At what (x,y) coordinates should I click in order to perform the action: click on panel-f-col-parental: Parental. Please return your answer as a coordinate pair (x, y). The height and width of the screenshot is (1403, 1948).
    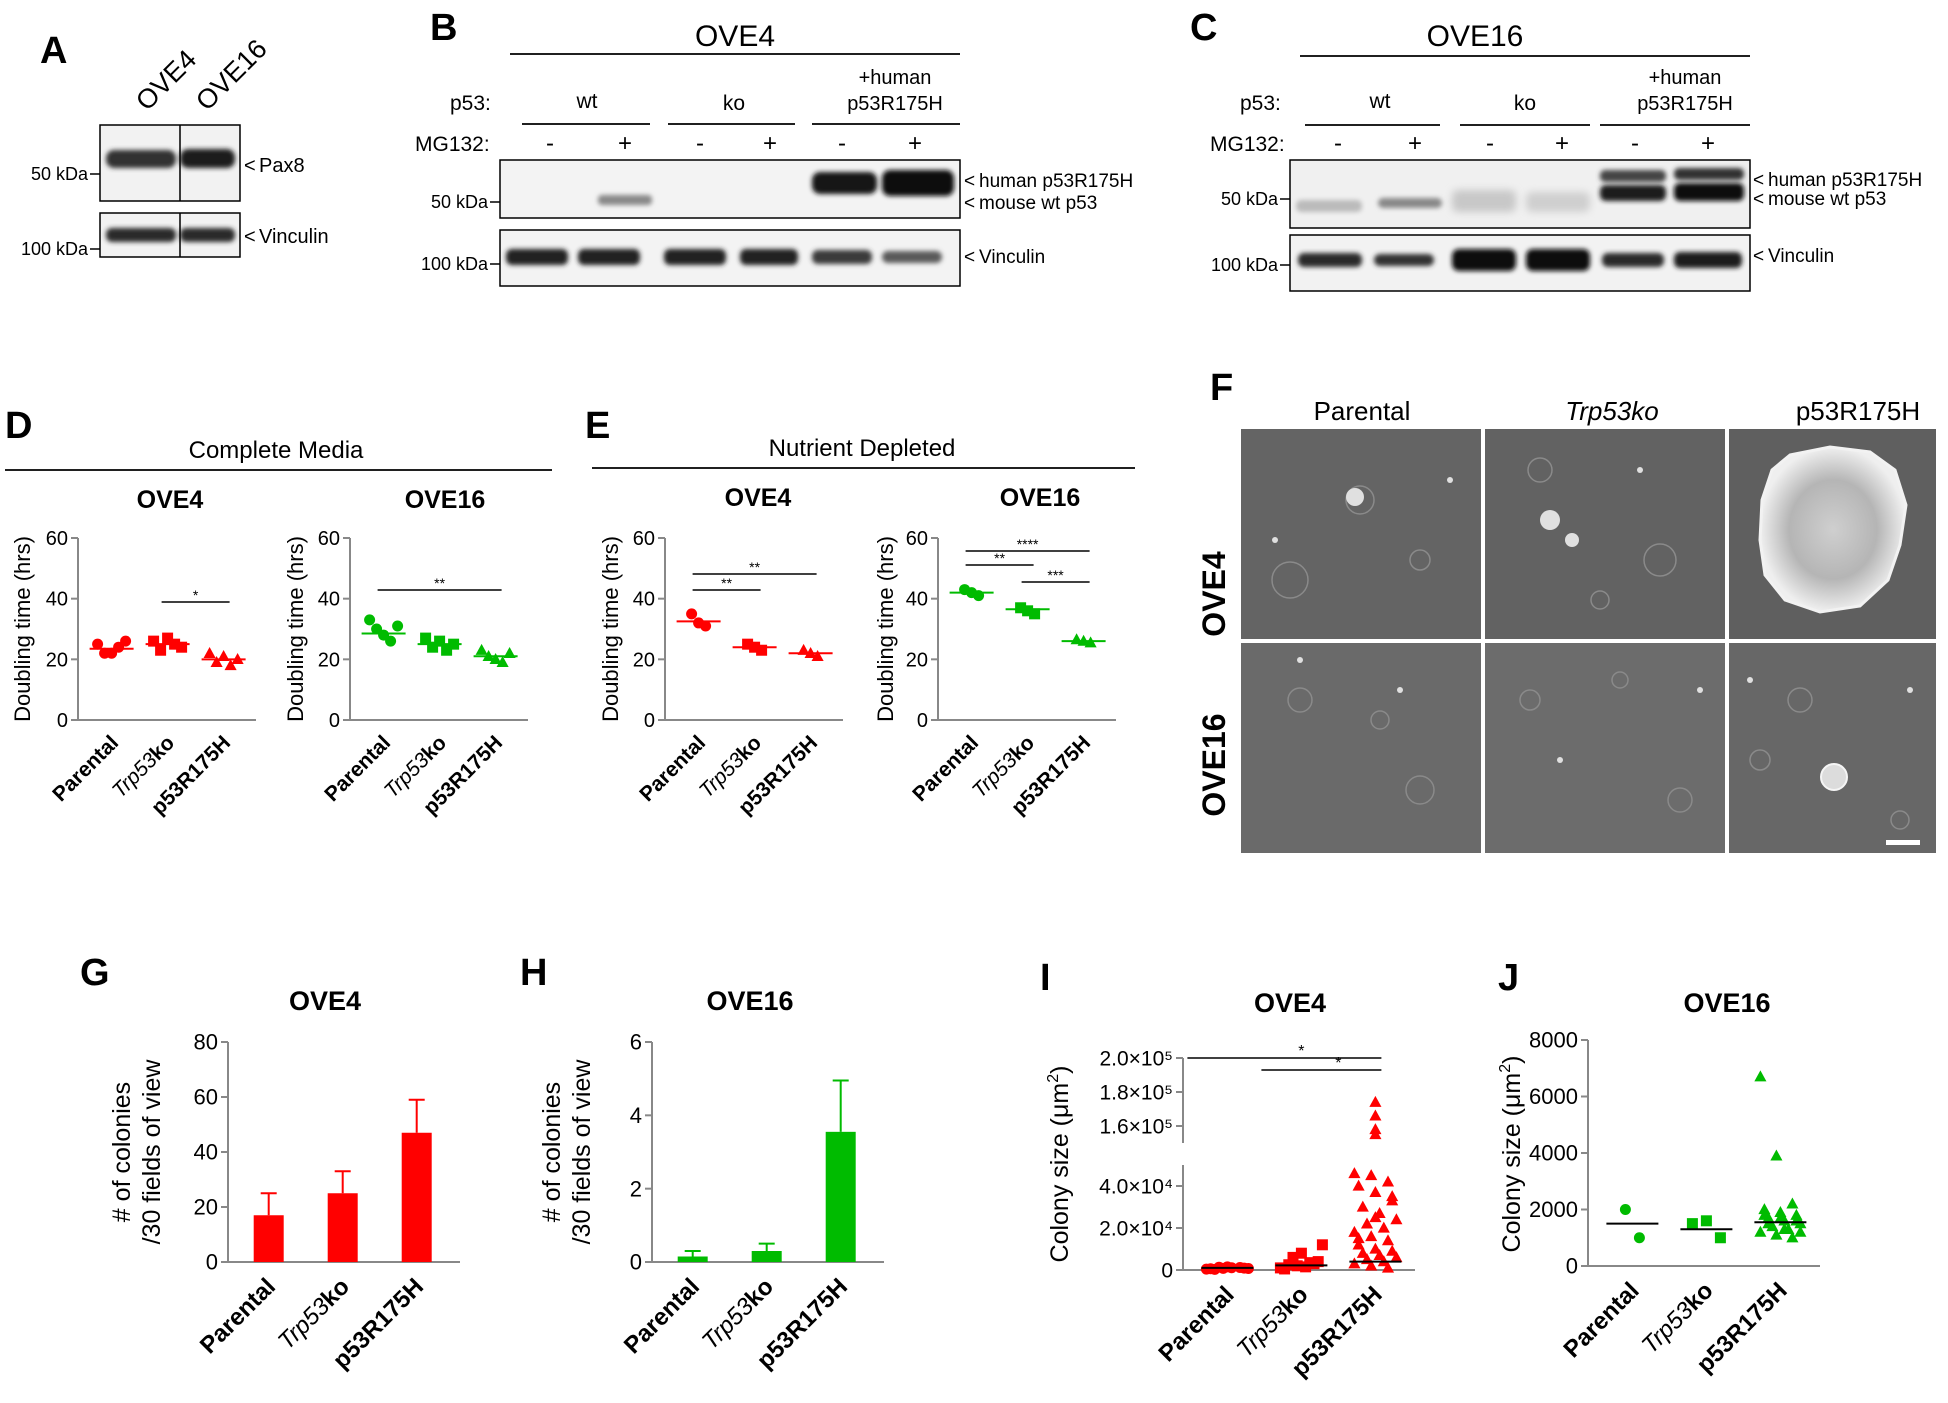
    Looking at the image, I should click on (1362, 411).